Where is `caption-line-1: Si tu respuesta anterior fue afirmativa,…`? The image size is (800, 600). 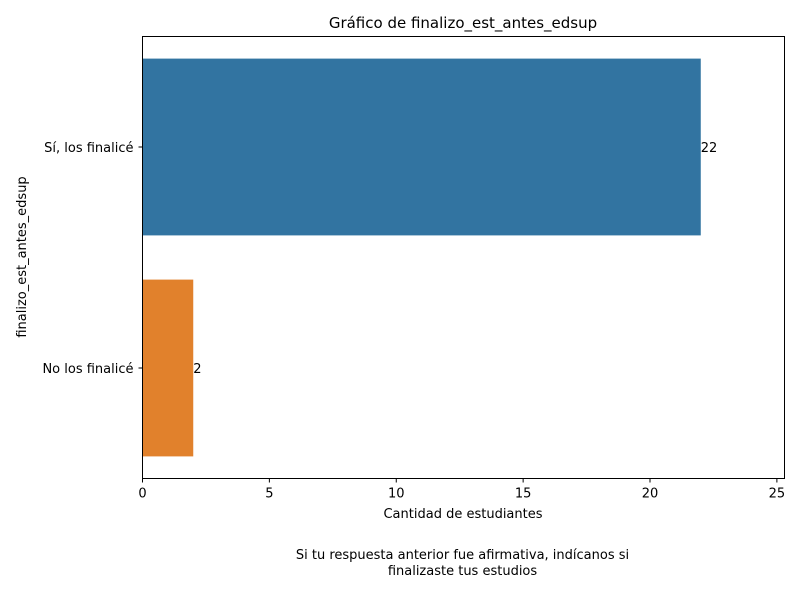 caption-line-1: Si tu respuesta anterior fue afirmativa,… is located at coordinates (462, 555).